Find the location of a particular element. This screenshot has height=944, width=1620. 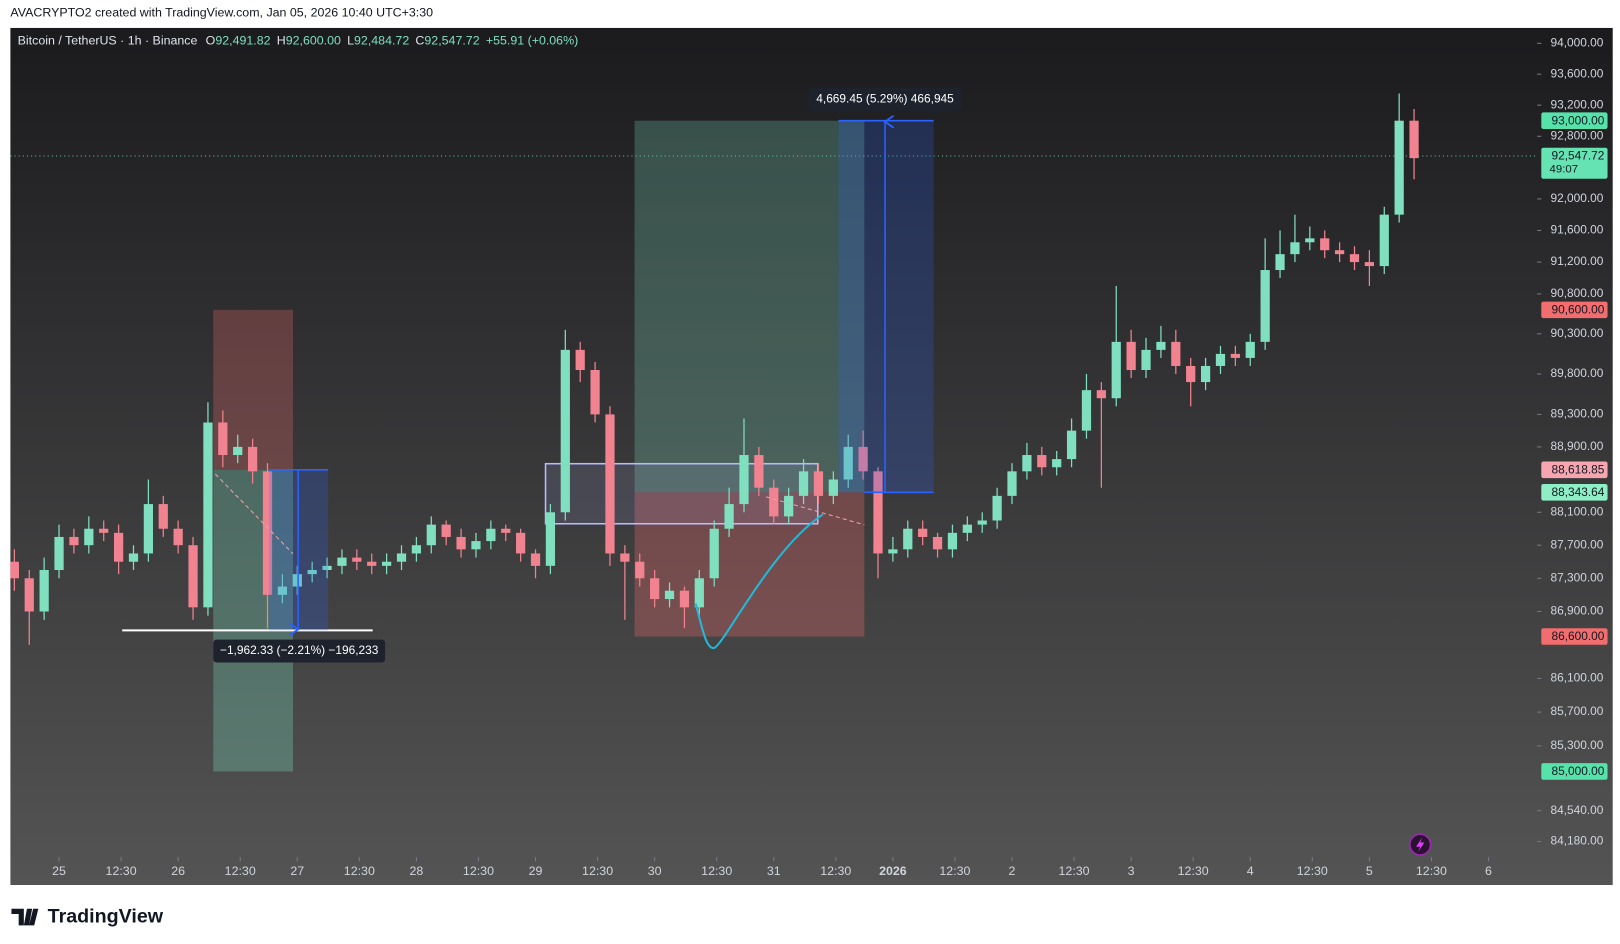

price-label: 88,618.85 is located at coordinates (1578, 469).